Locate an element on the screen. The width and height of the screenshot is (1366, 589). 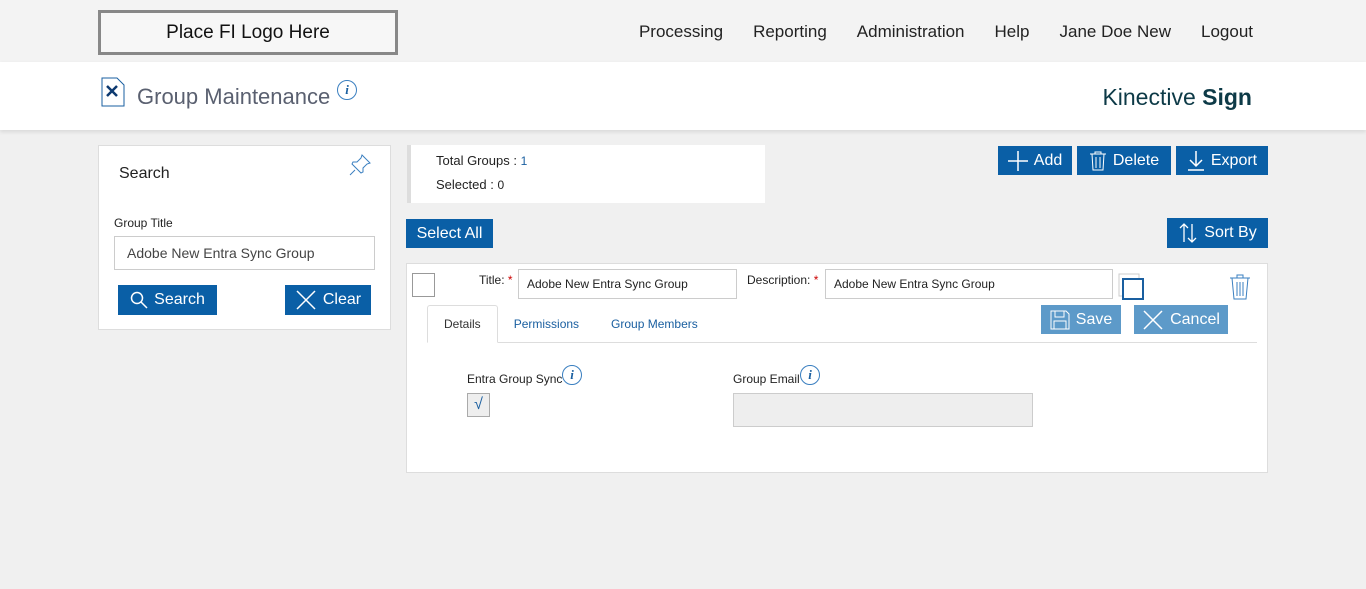
nav-reporting: Reporting is located at coordinates (790, 31).